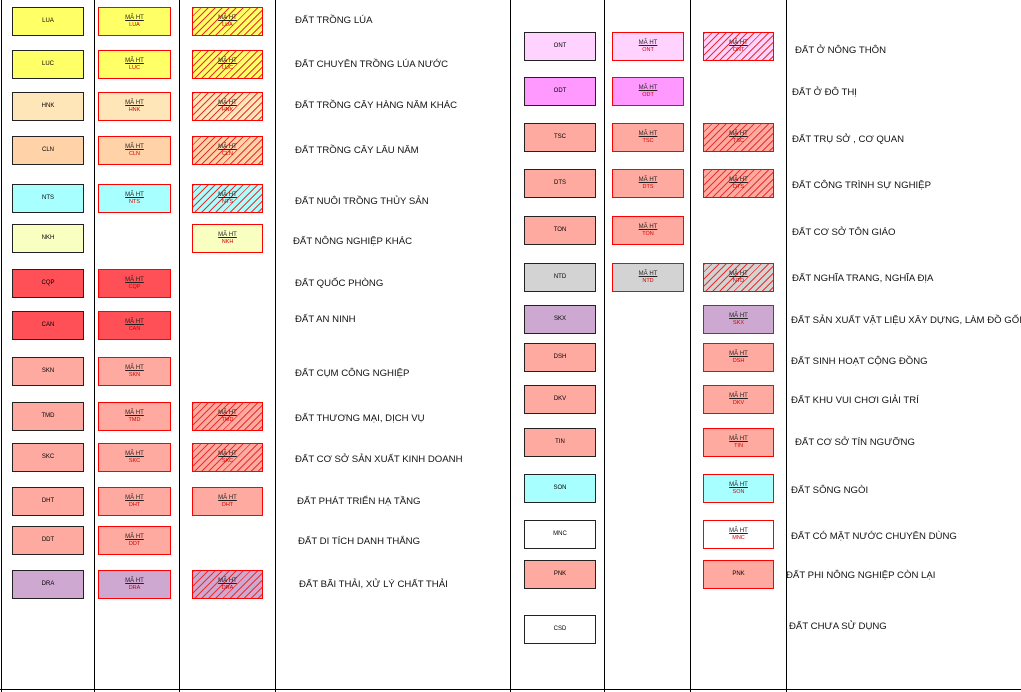  What do you see at coordinates (648, 186) in the screenshot?
I see `ma-code: DTS` at bounding box center [648, 186].